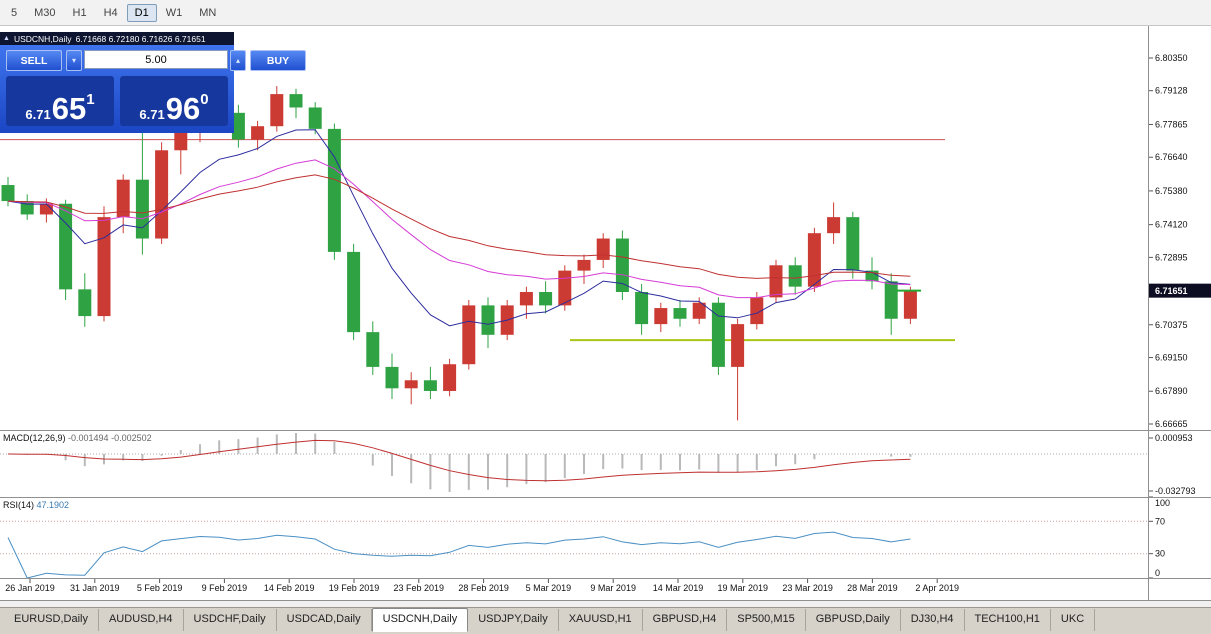 The height and width of the screenshot is (634, 1211). Describe the element at coordinates (60, 101) in the screenshot. I see `sell-price-display: 6.71 65 1` at that location.